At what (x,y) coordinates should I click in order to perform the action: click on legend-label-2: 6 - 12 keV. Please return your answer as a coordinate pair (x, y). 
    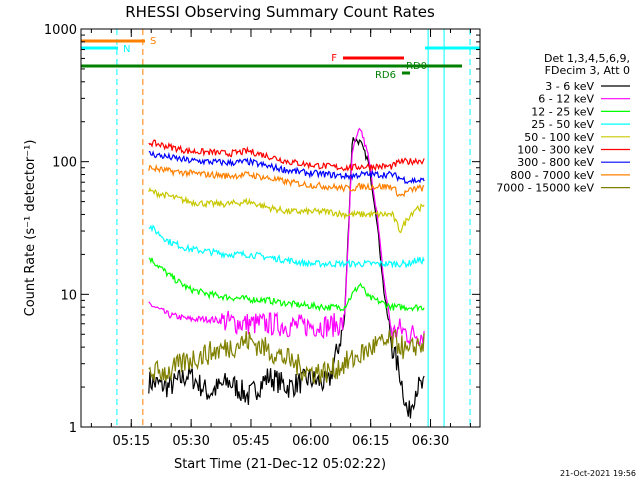
    Looking at the image, I should click on (566, 99).